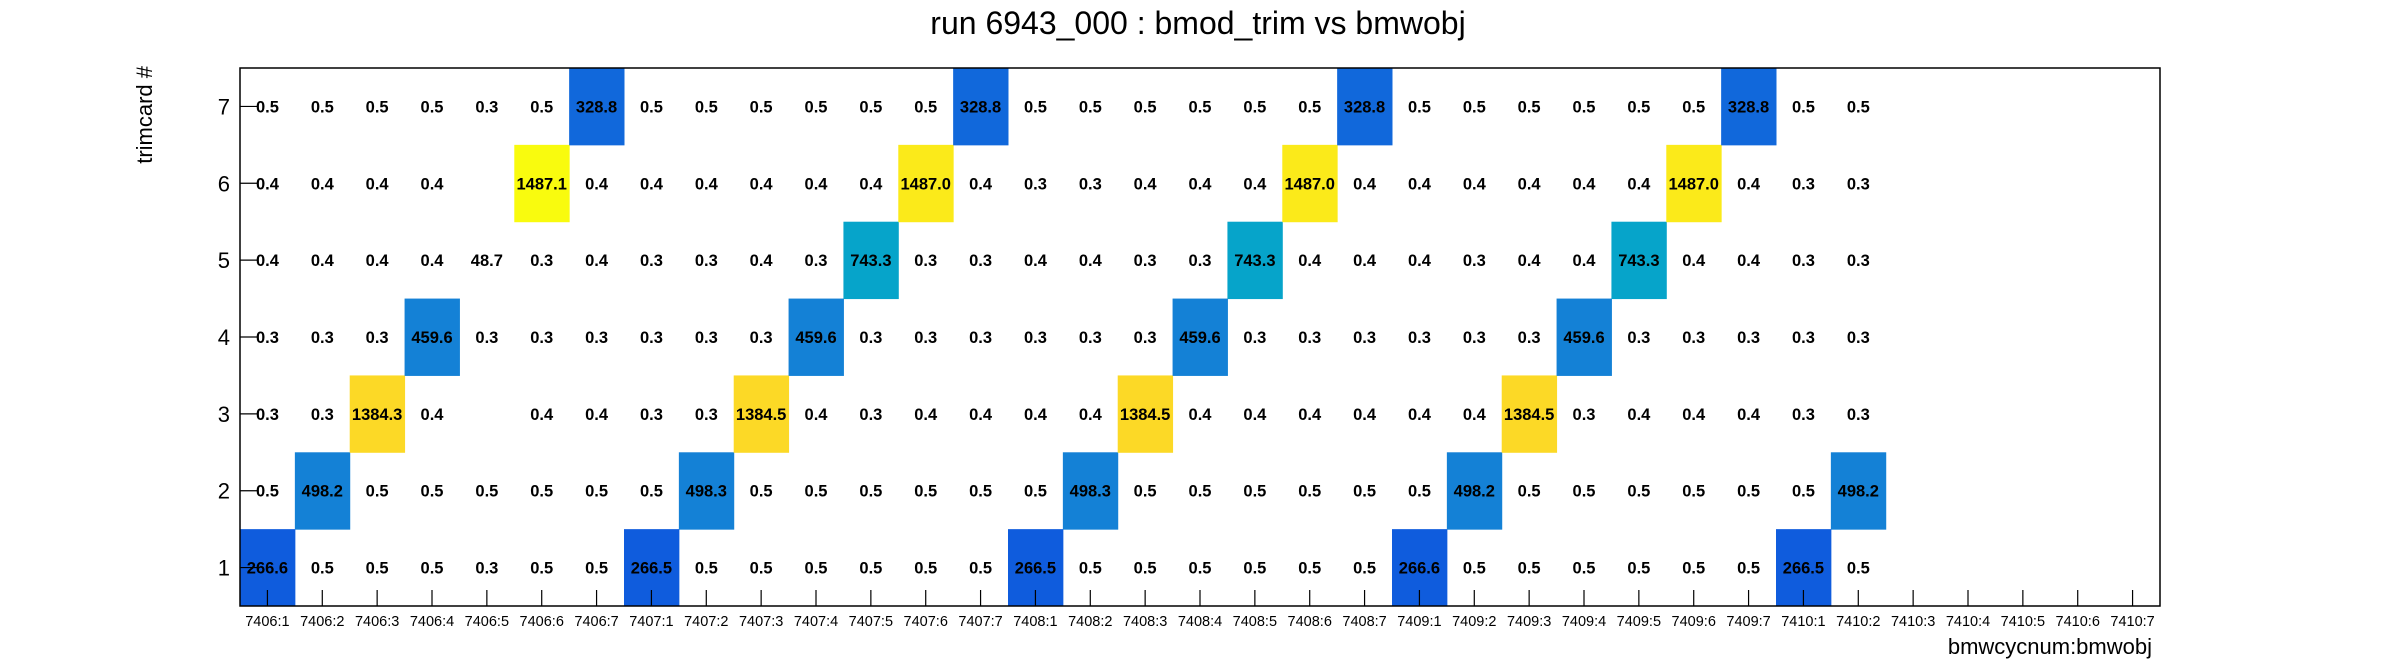  What do you see at coordinates (322, 622) in the screenshot?
I see `x-tick-label: 7406:2` at bounding box center [322, 622].